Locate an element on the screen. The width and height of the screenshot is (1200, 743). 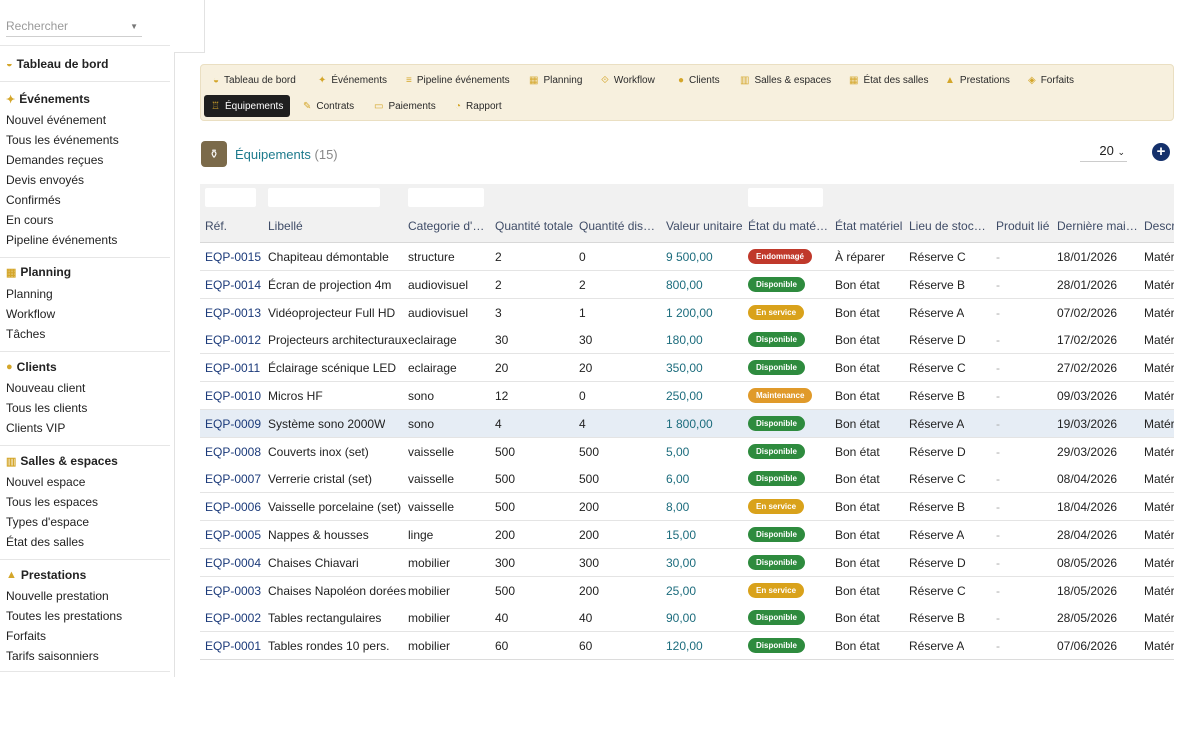
sidebar-item: Nouvel événement is located at coordinates (56, 120).